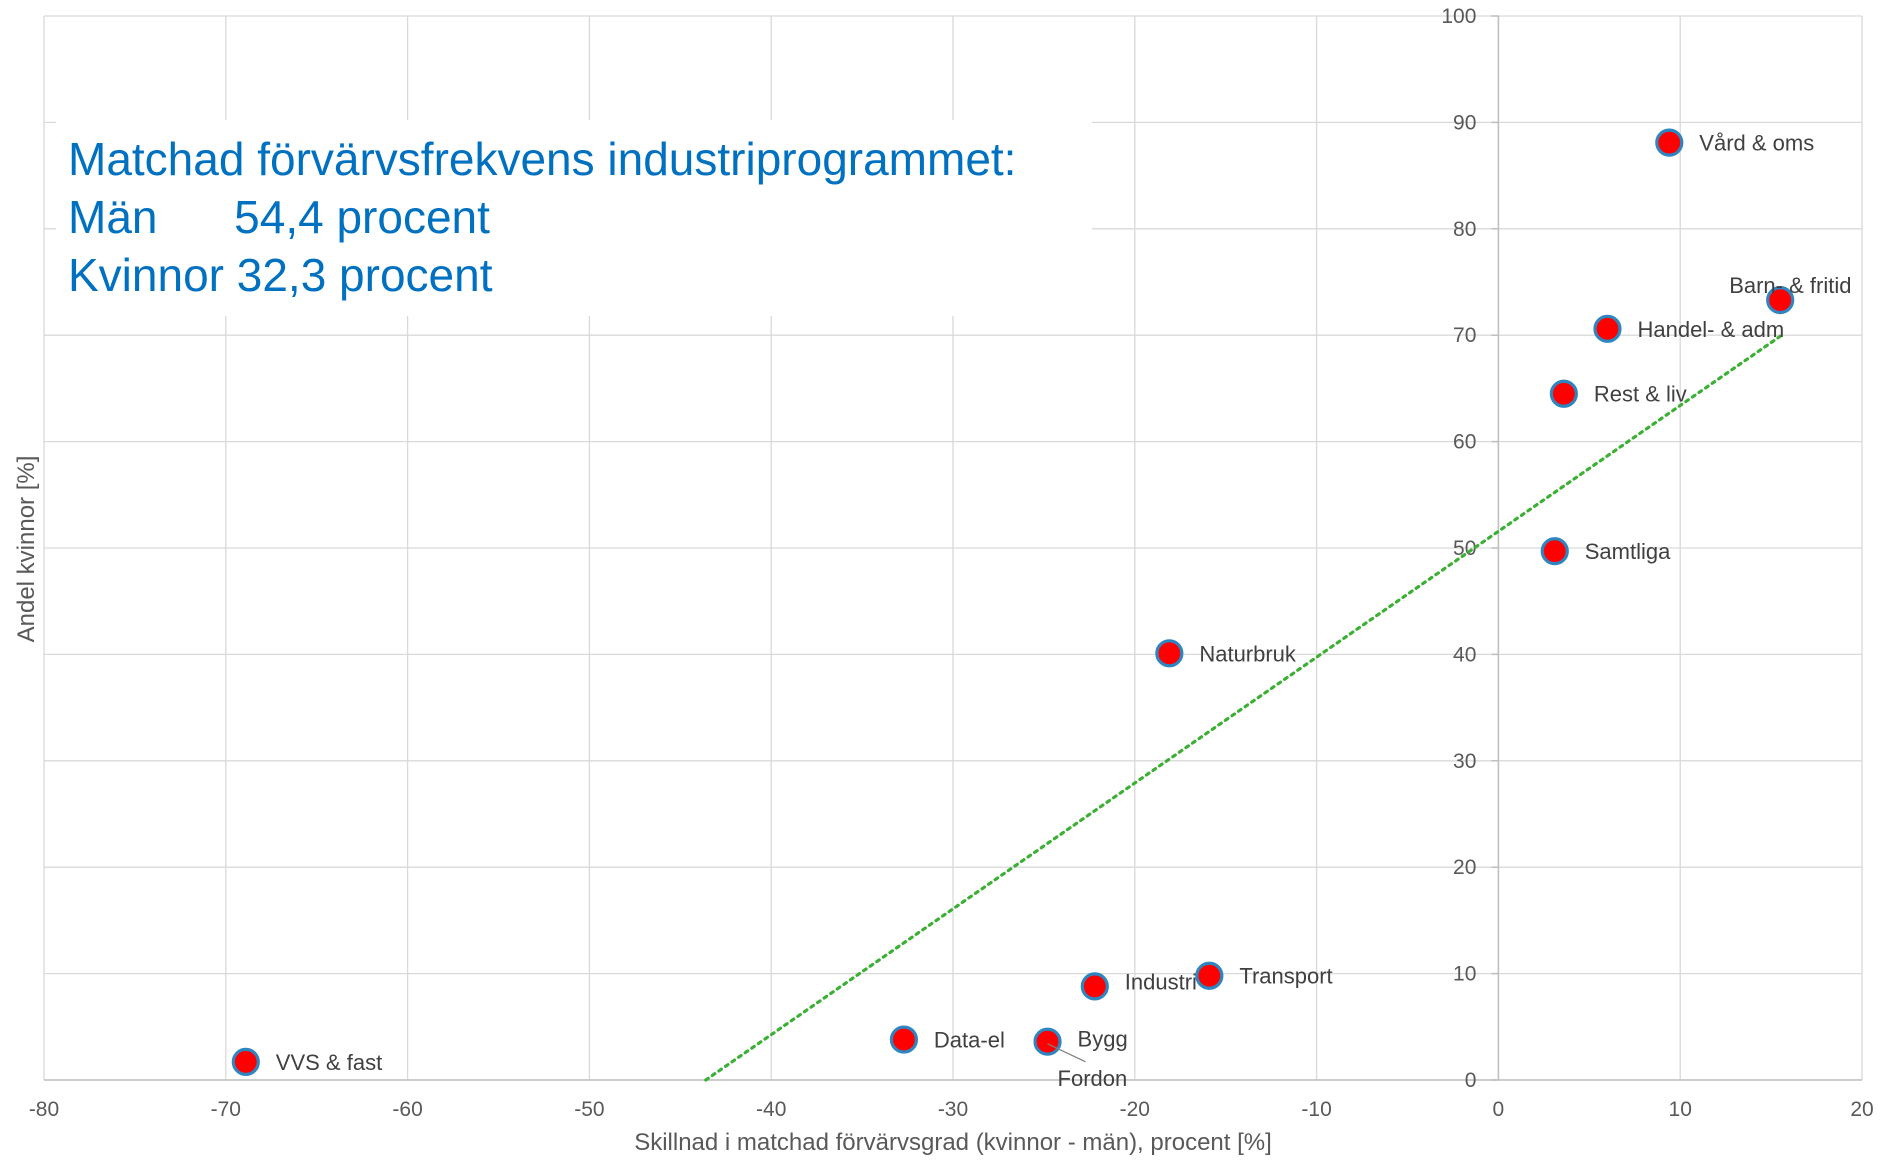 This screenshot has width=1880, height=1162. What do you see at coordinates (1464, 335) in the screenshot?
I see `y-tick-label: 70` at bounding box center [1464, 335].